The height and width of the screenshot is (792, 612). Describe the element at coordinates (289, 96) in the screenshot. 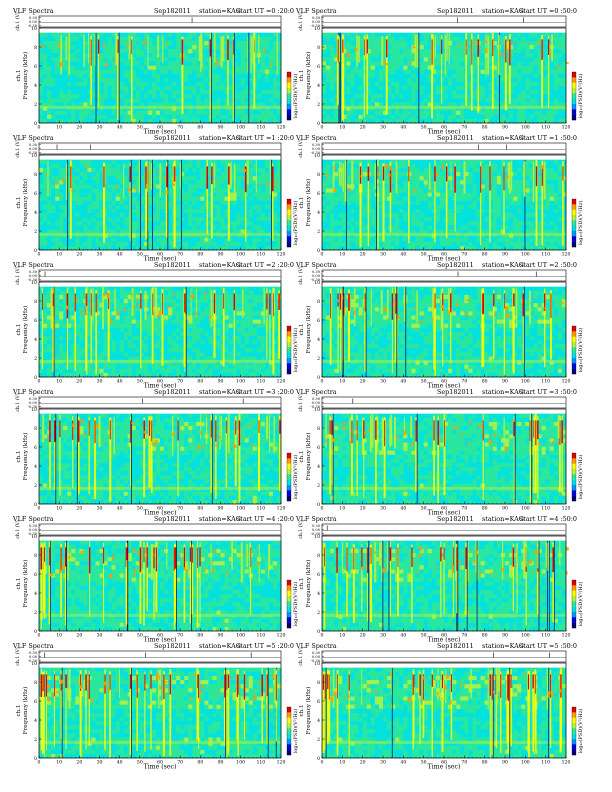

I see `colorbar-frame` at that location.